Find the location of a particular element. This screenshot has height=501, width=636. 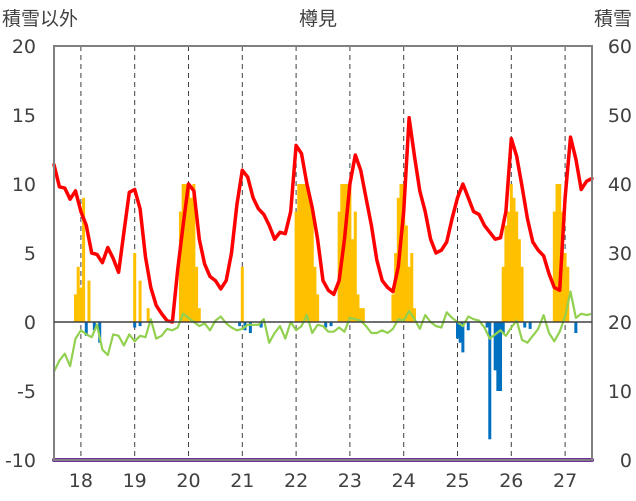

left-axis-label: 積雪以外 is located at coordinates (40, 19).